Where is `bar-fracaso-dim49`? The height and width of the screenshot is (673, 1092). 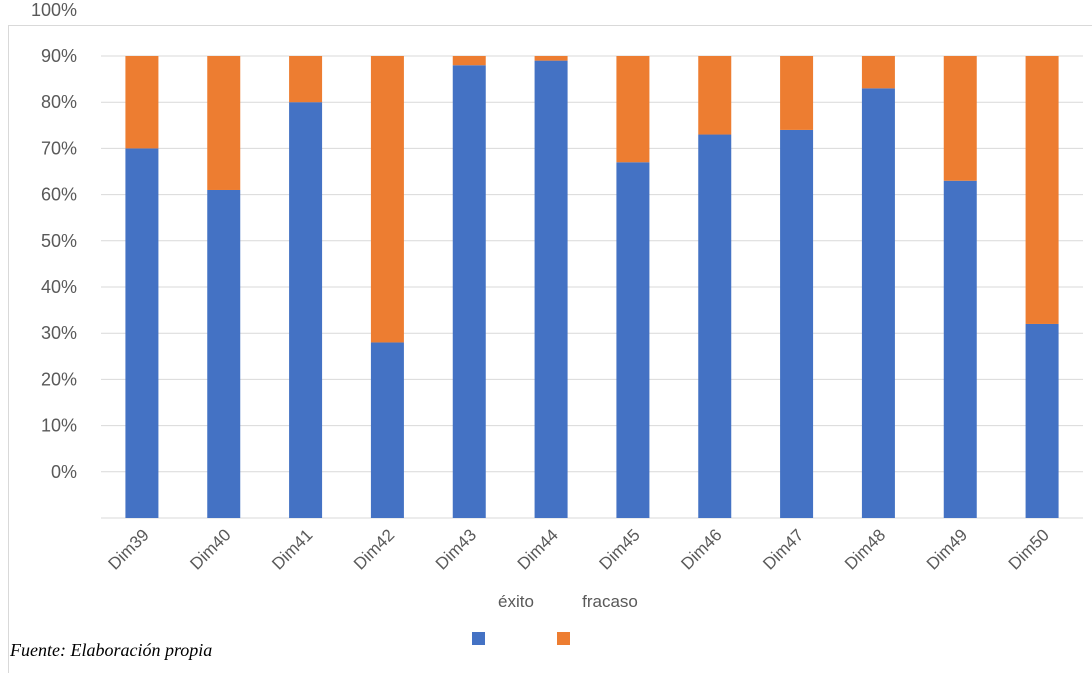
bar-fracaso-dim49 is located at coordinates (960, 118).